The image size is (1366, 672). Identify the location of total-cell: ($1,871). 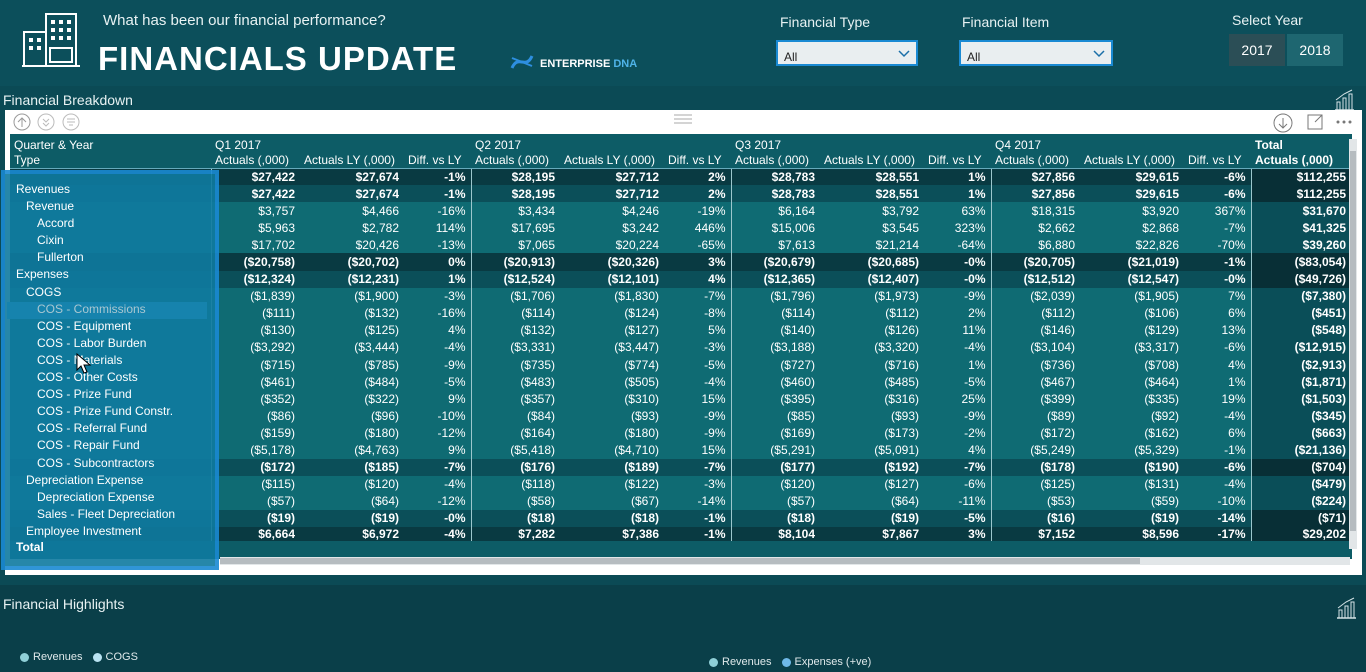
(1300, 382).